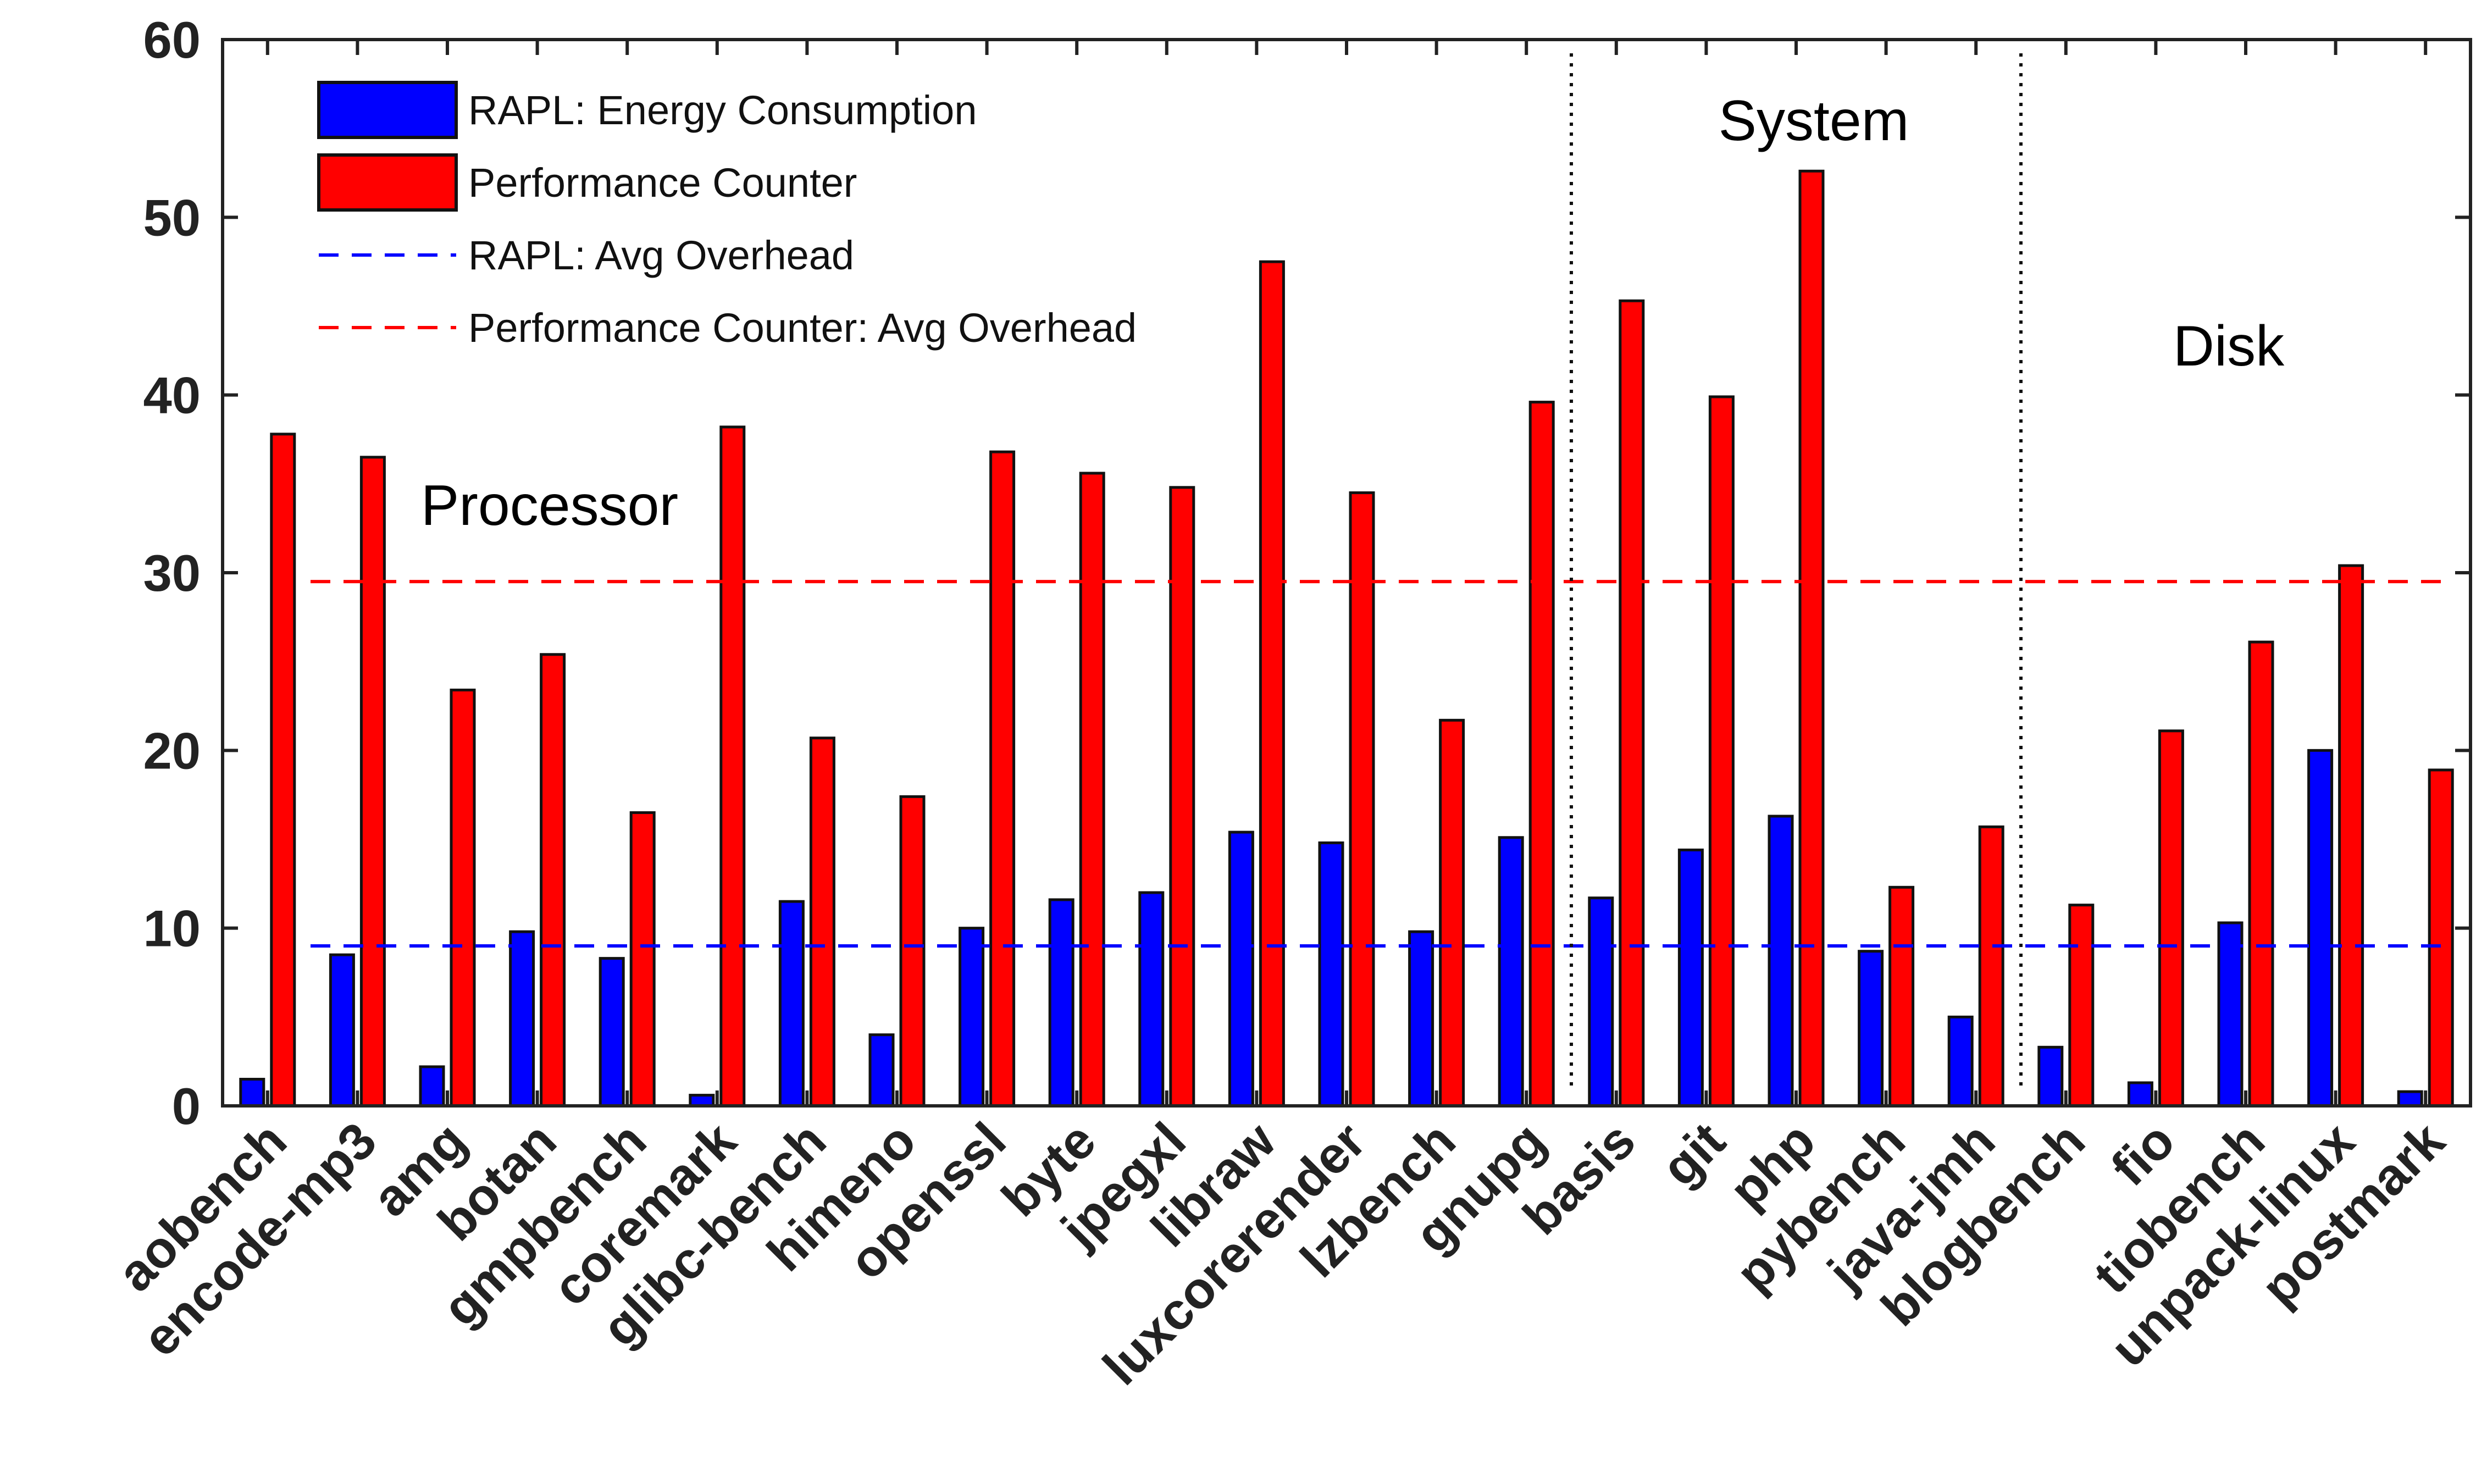 The width and height of the screenshot is (2476, 1484). I want to click on bar-perf-counter-openssl, so click(1003, 779).